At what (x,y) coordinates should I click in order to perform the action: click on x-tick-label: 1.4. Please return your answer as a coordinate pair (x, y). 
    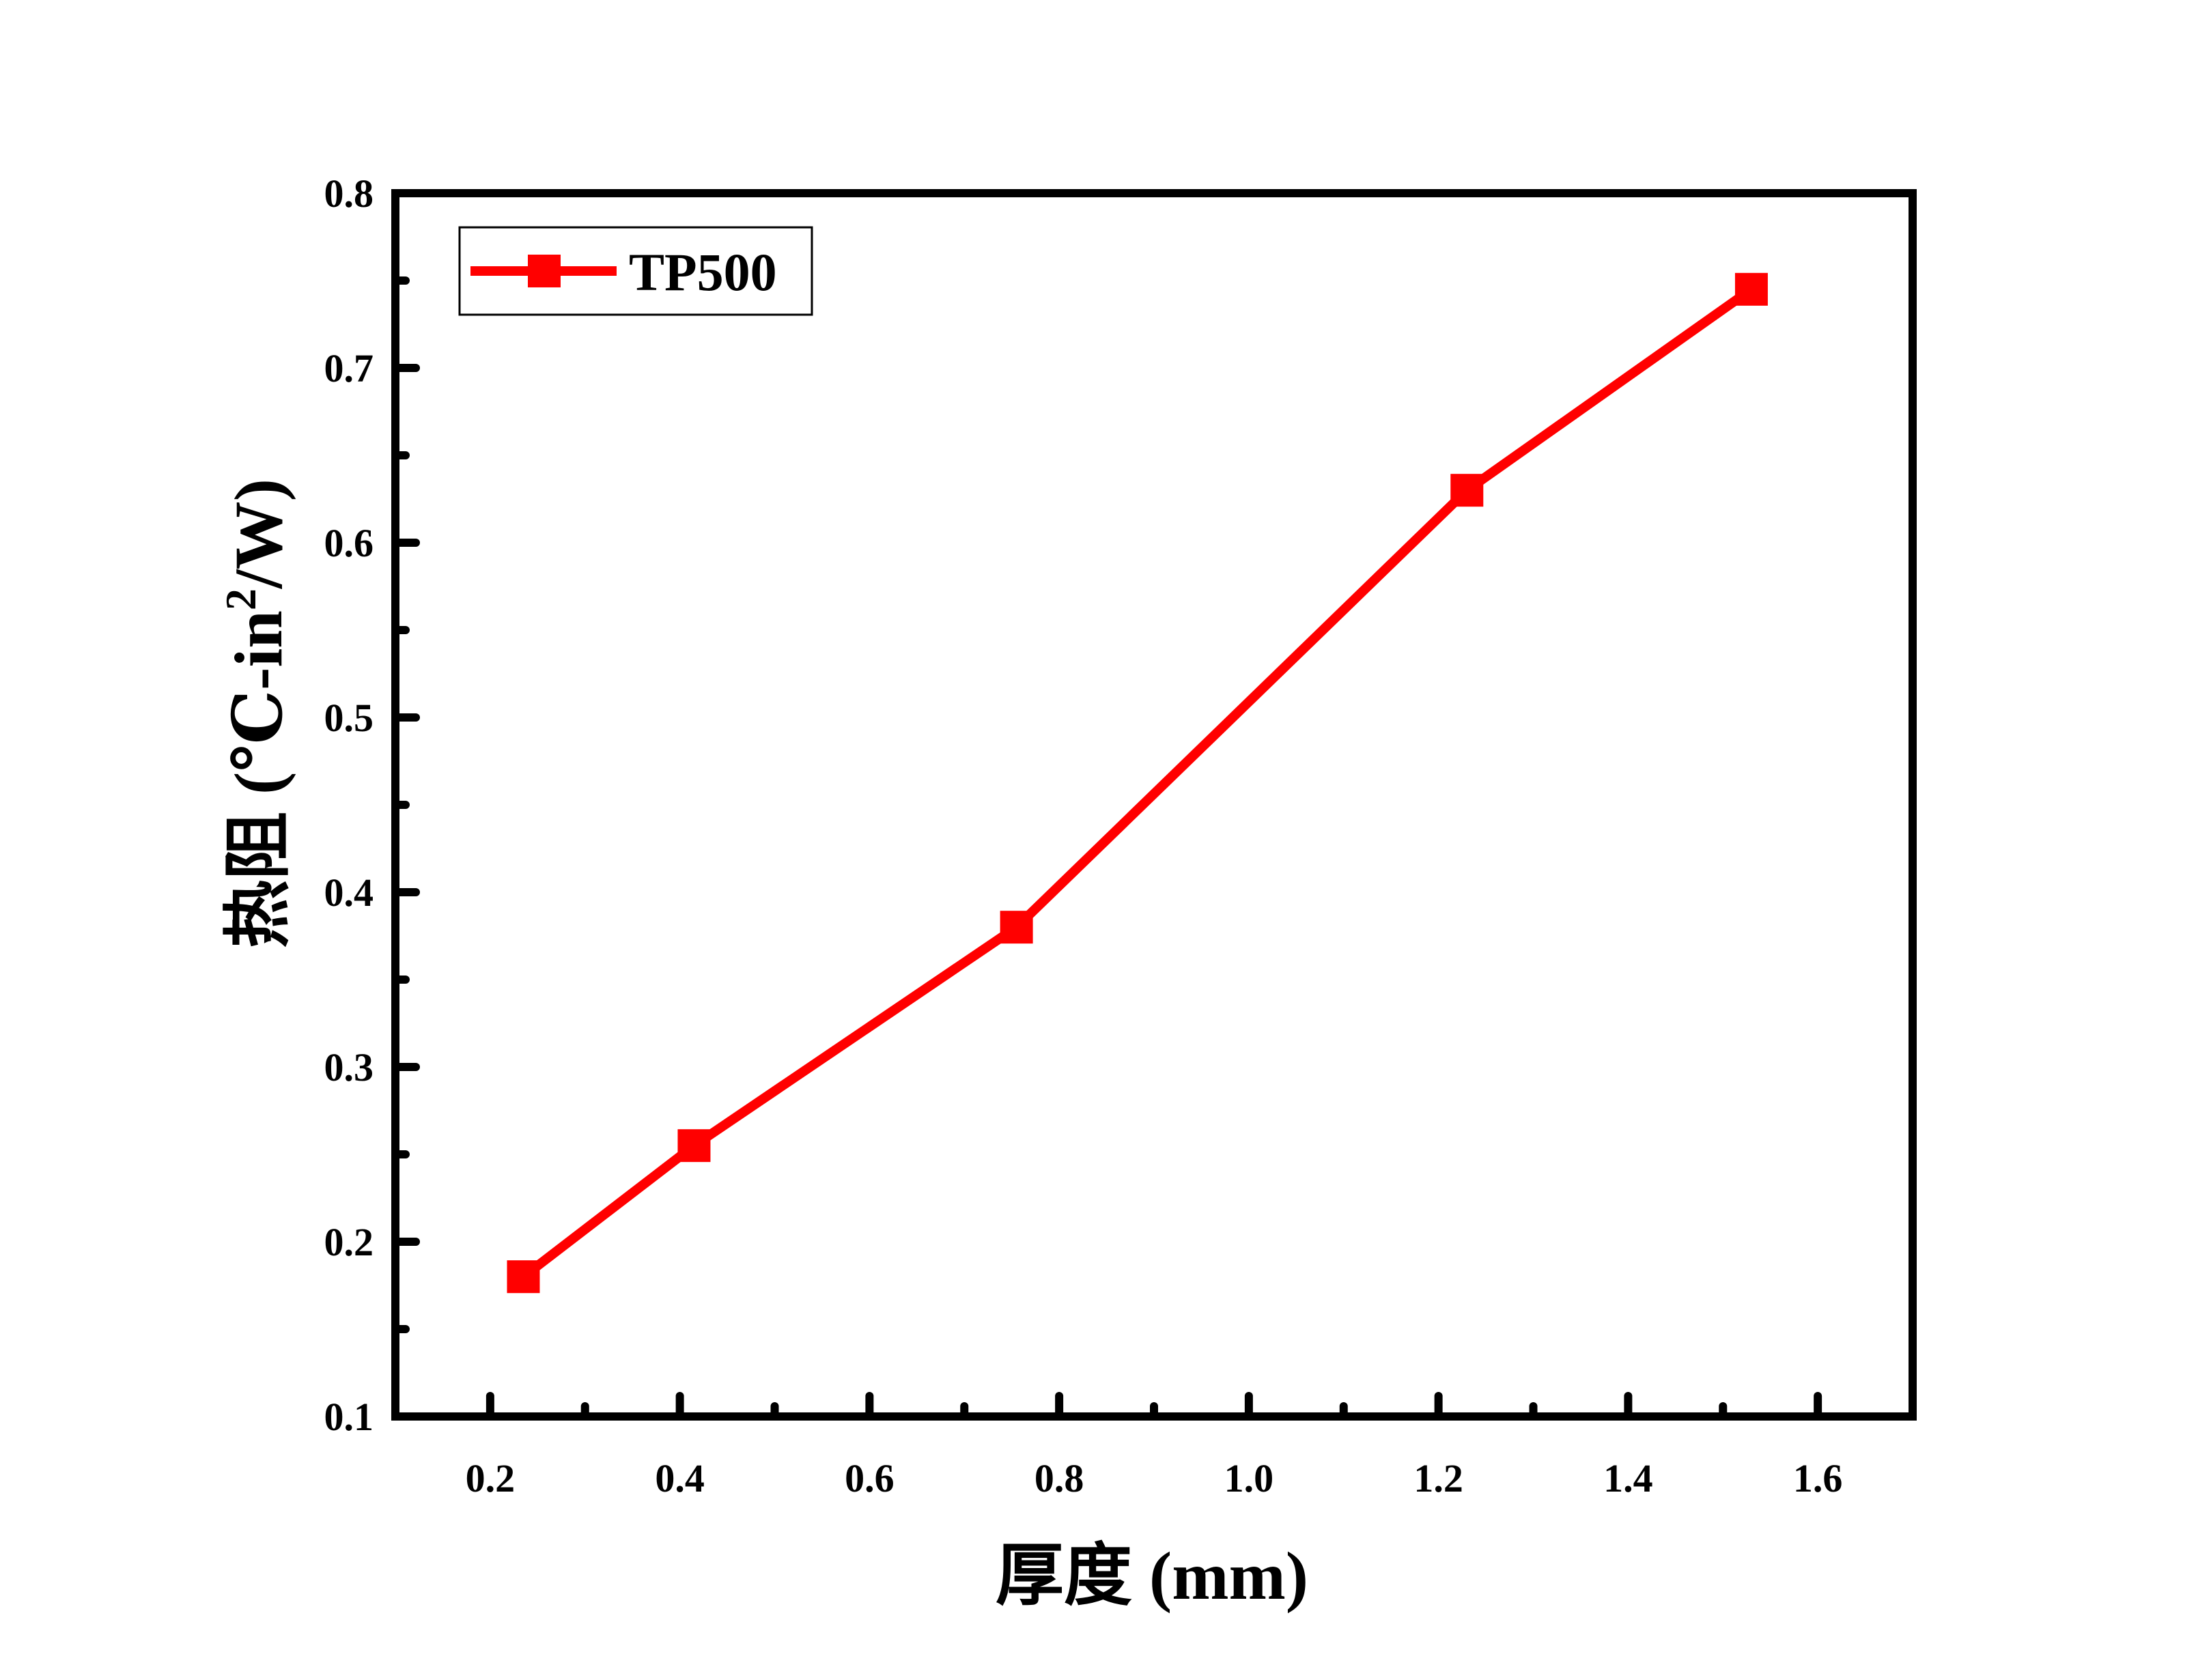
    Looking at the image, I should click on (1628, 1478).